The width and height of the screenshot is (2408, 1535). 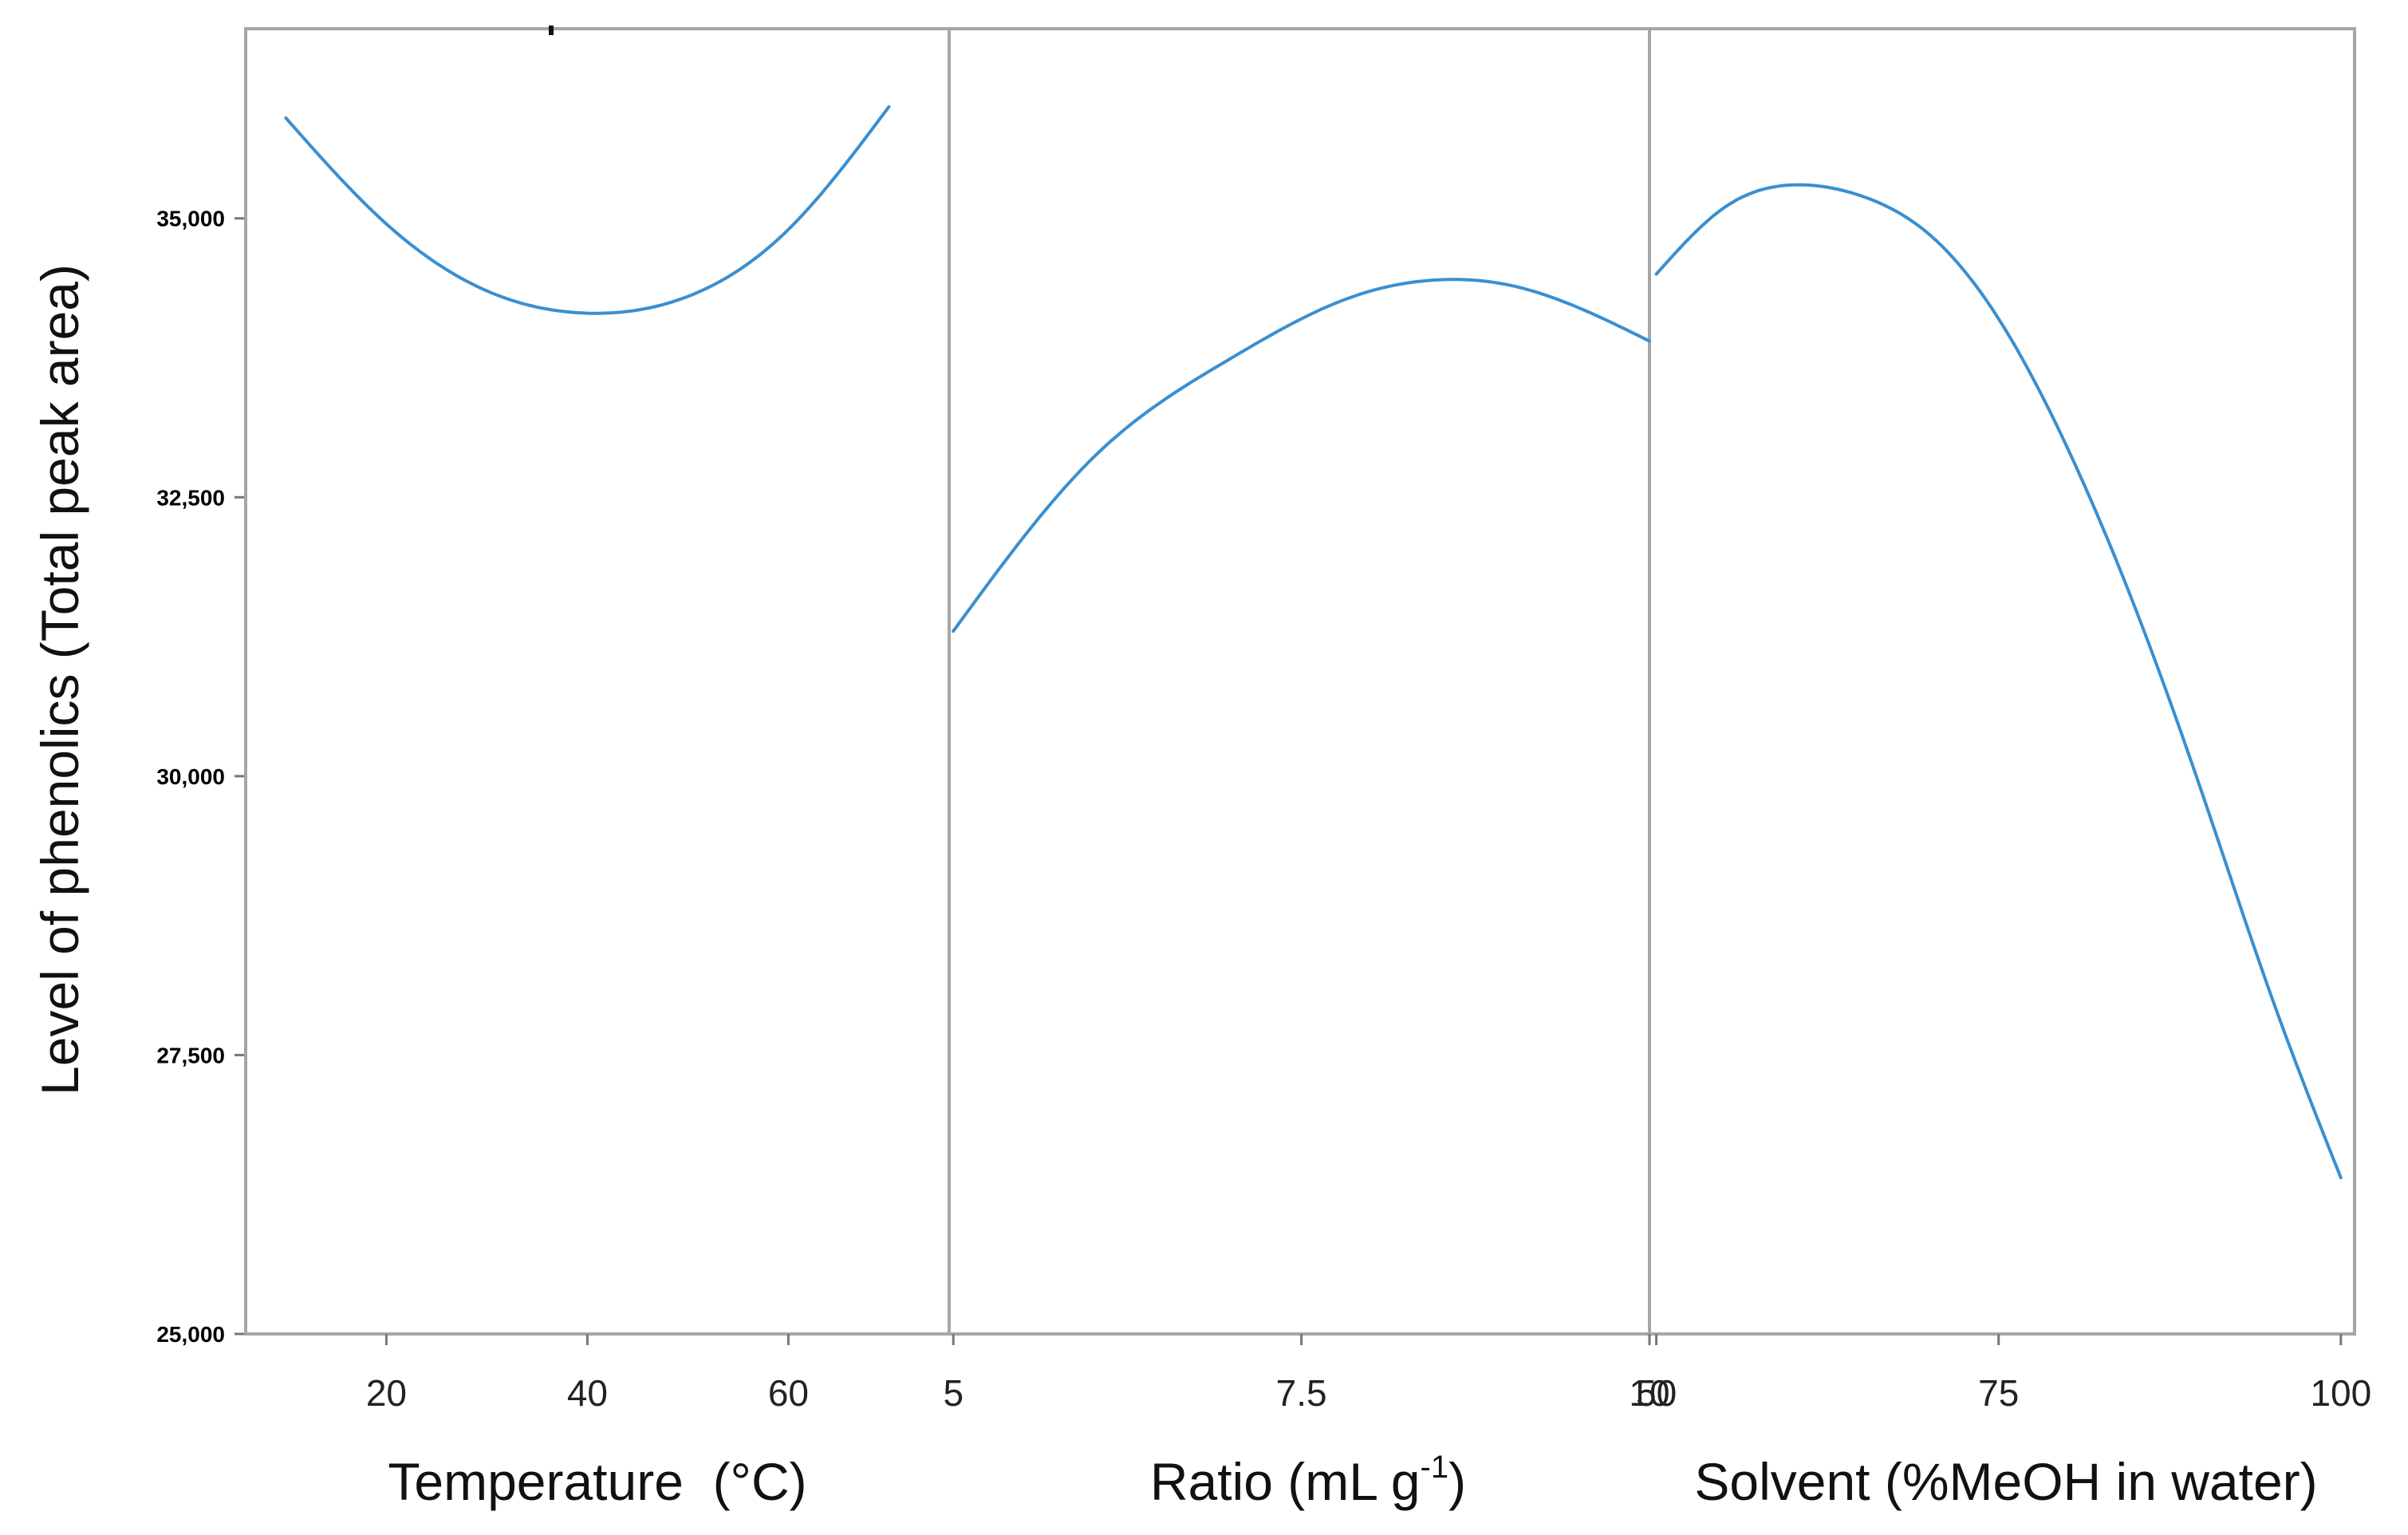 What do you see at coordinates (190, 497) in the screenshot?
I see `y-tick-label: 32,500` at bounding box center [190, 497].